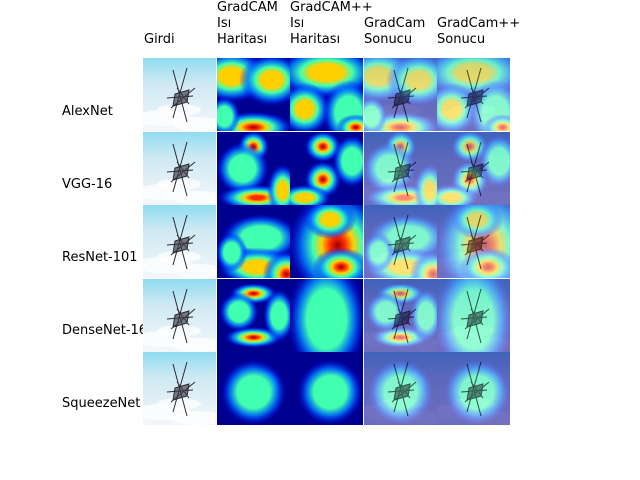 The height and width of the screenshot is (480, 640). Describe the element at coordinates (159, 39) in the screenshot. I see `column-header-input: Girdi` at that location.